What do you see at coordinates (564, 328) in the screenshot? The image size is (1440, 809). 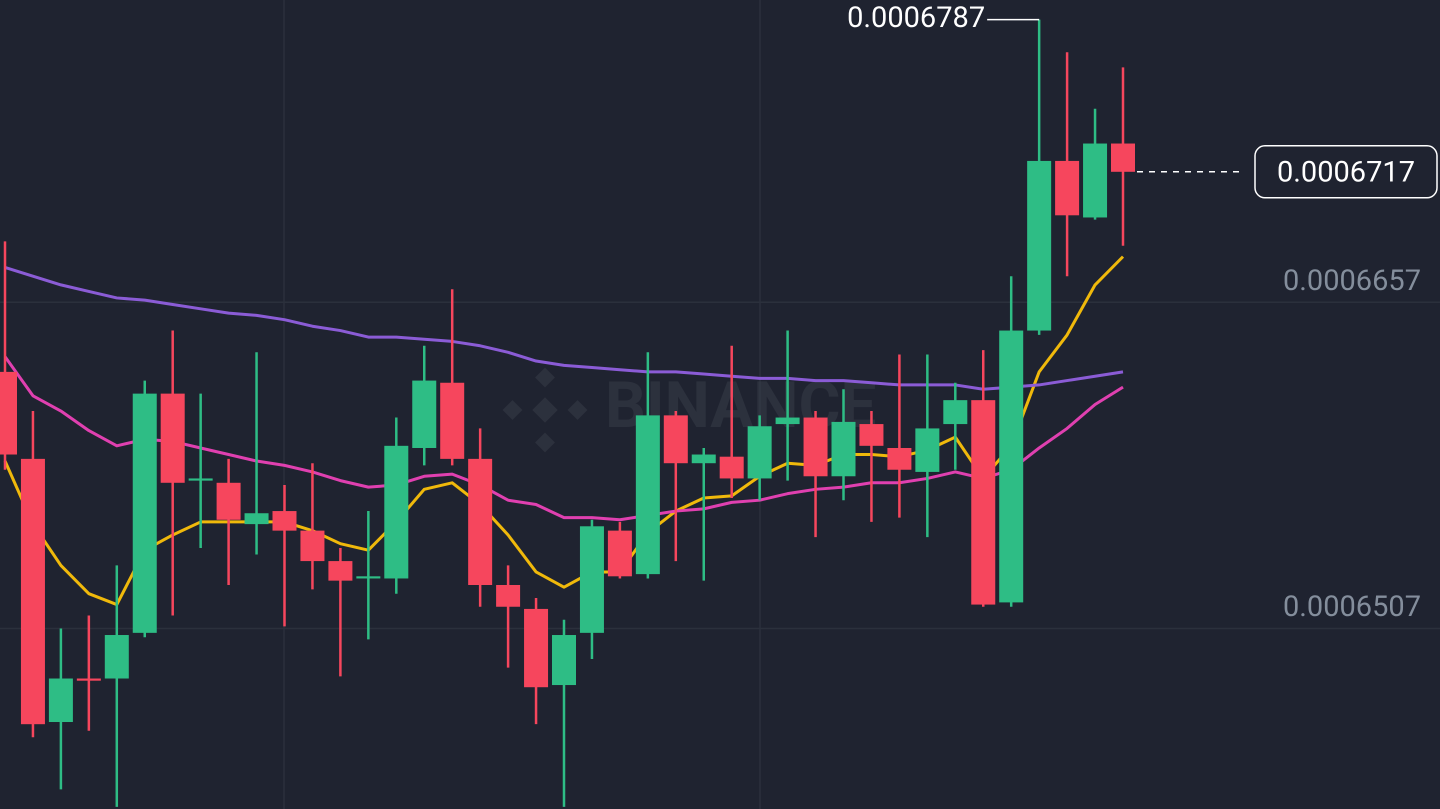 I see `moving-average-line` at bounding box center [564, 328].